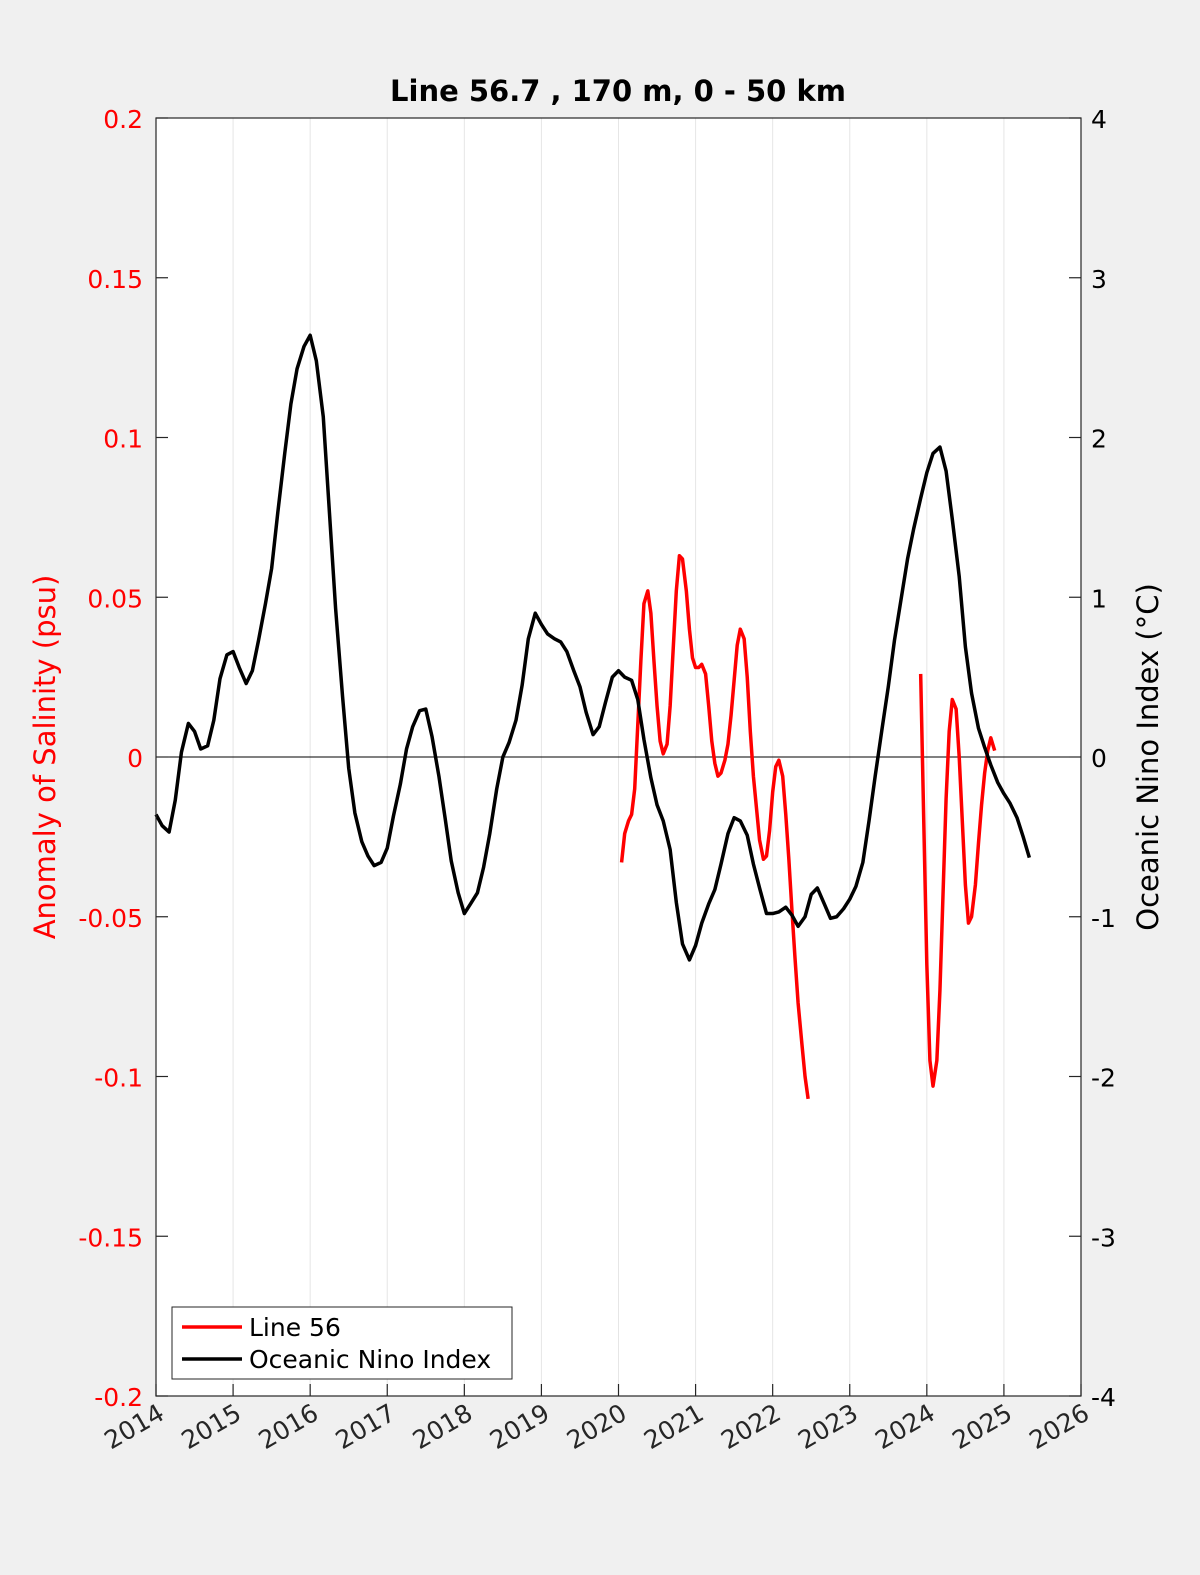 The width and height of the screenshot is (1200, 1575). What do you see at coordinates (123, 119) in the screenshot?
I see `left-tick-label: 0.2` at bounding box center [123, 119].